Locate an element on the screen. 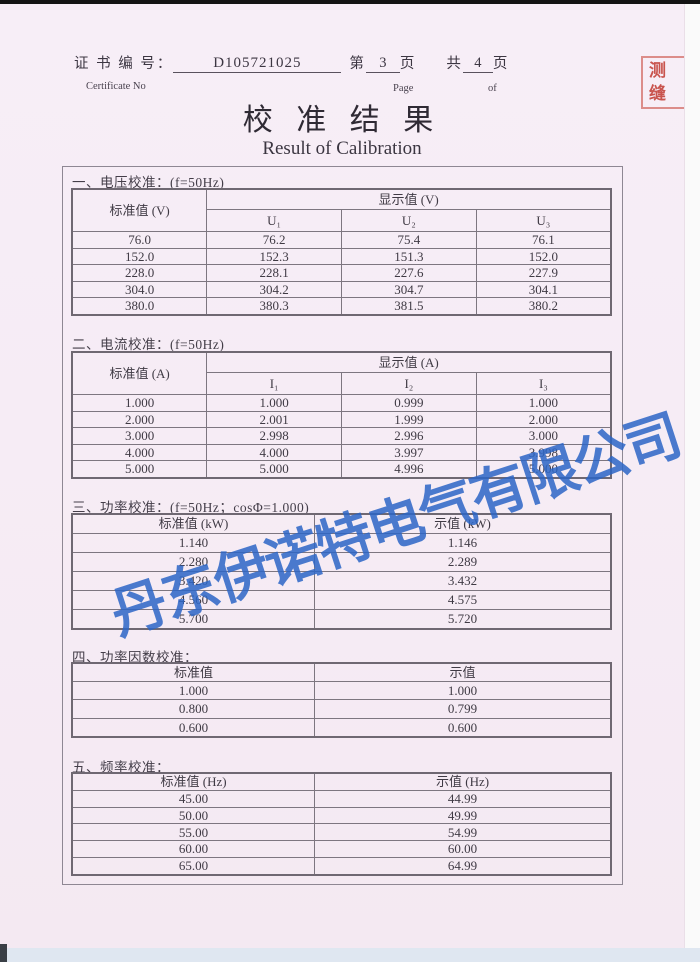 The image size is (700, 962). column-group-header: 显示值 (V) is located at coordinates (409, 199).